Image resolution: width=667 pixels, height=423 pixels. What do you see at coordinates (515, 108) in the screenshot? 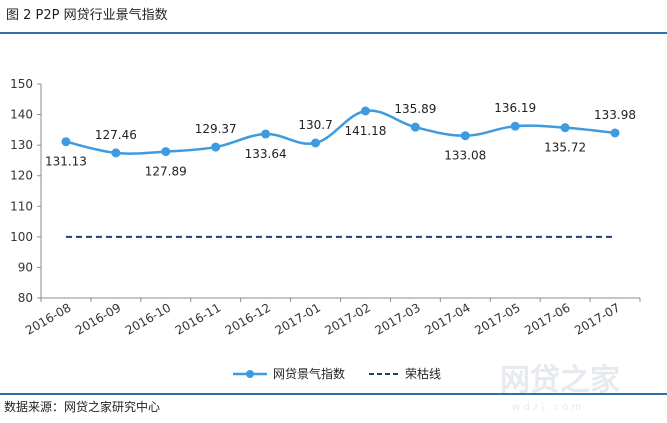
I see `data-label: 136.19` at bounding box center [515, 108].